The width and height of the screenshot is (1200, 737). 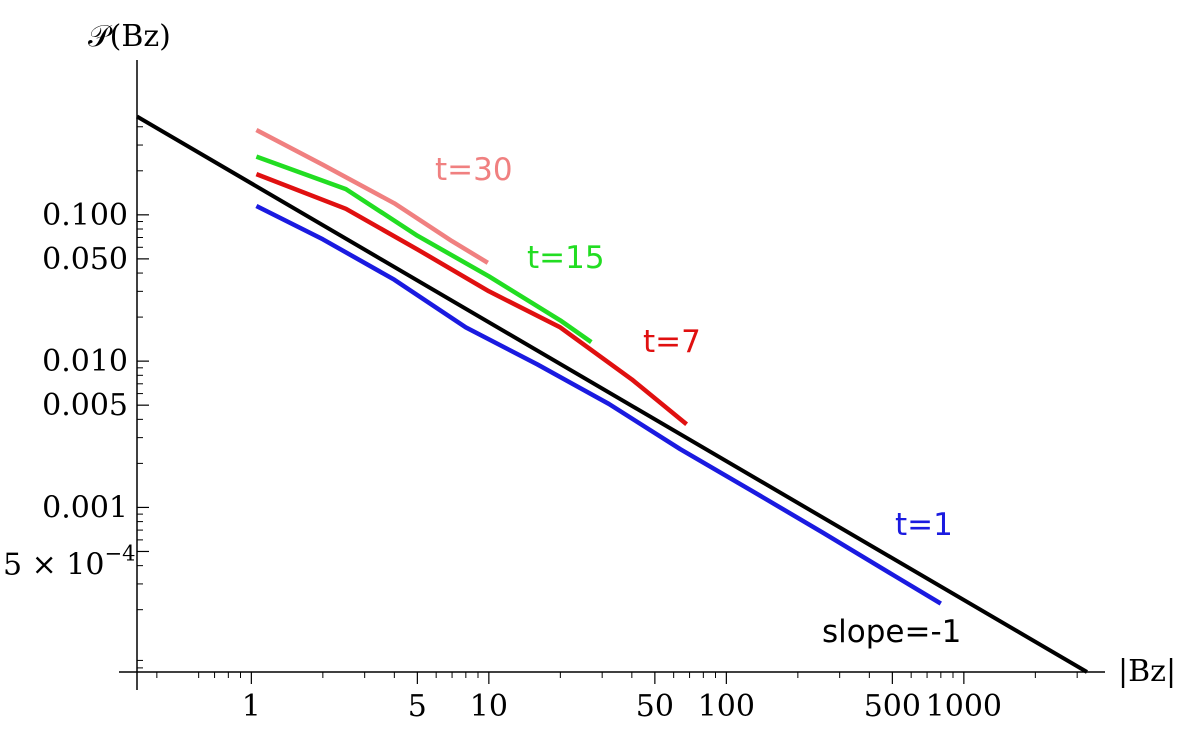 I want to click on y-major-ticks: 0.100 0.050 0.010 0.005 0.001 5 × 10−4, so click(x=76, y=390).